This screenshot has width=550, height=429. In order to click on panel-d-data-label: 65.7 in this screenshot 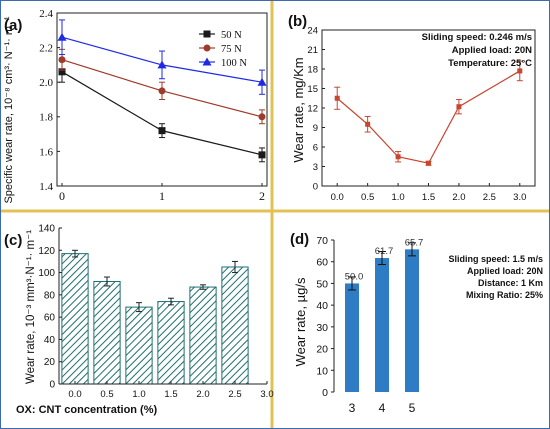, I will do `click(414, 242)`.